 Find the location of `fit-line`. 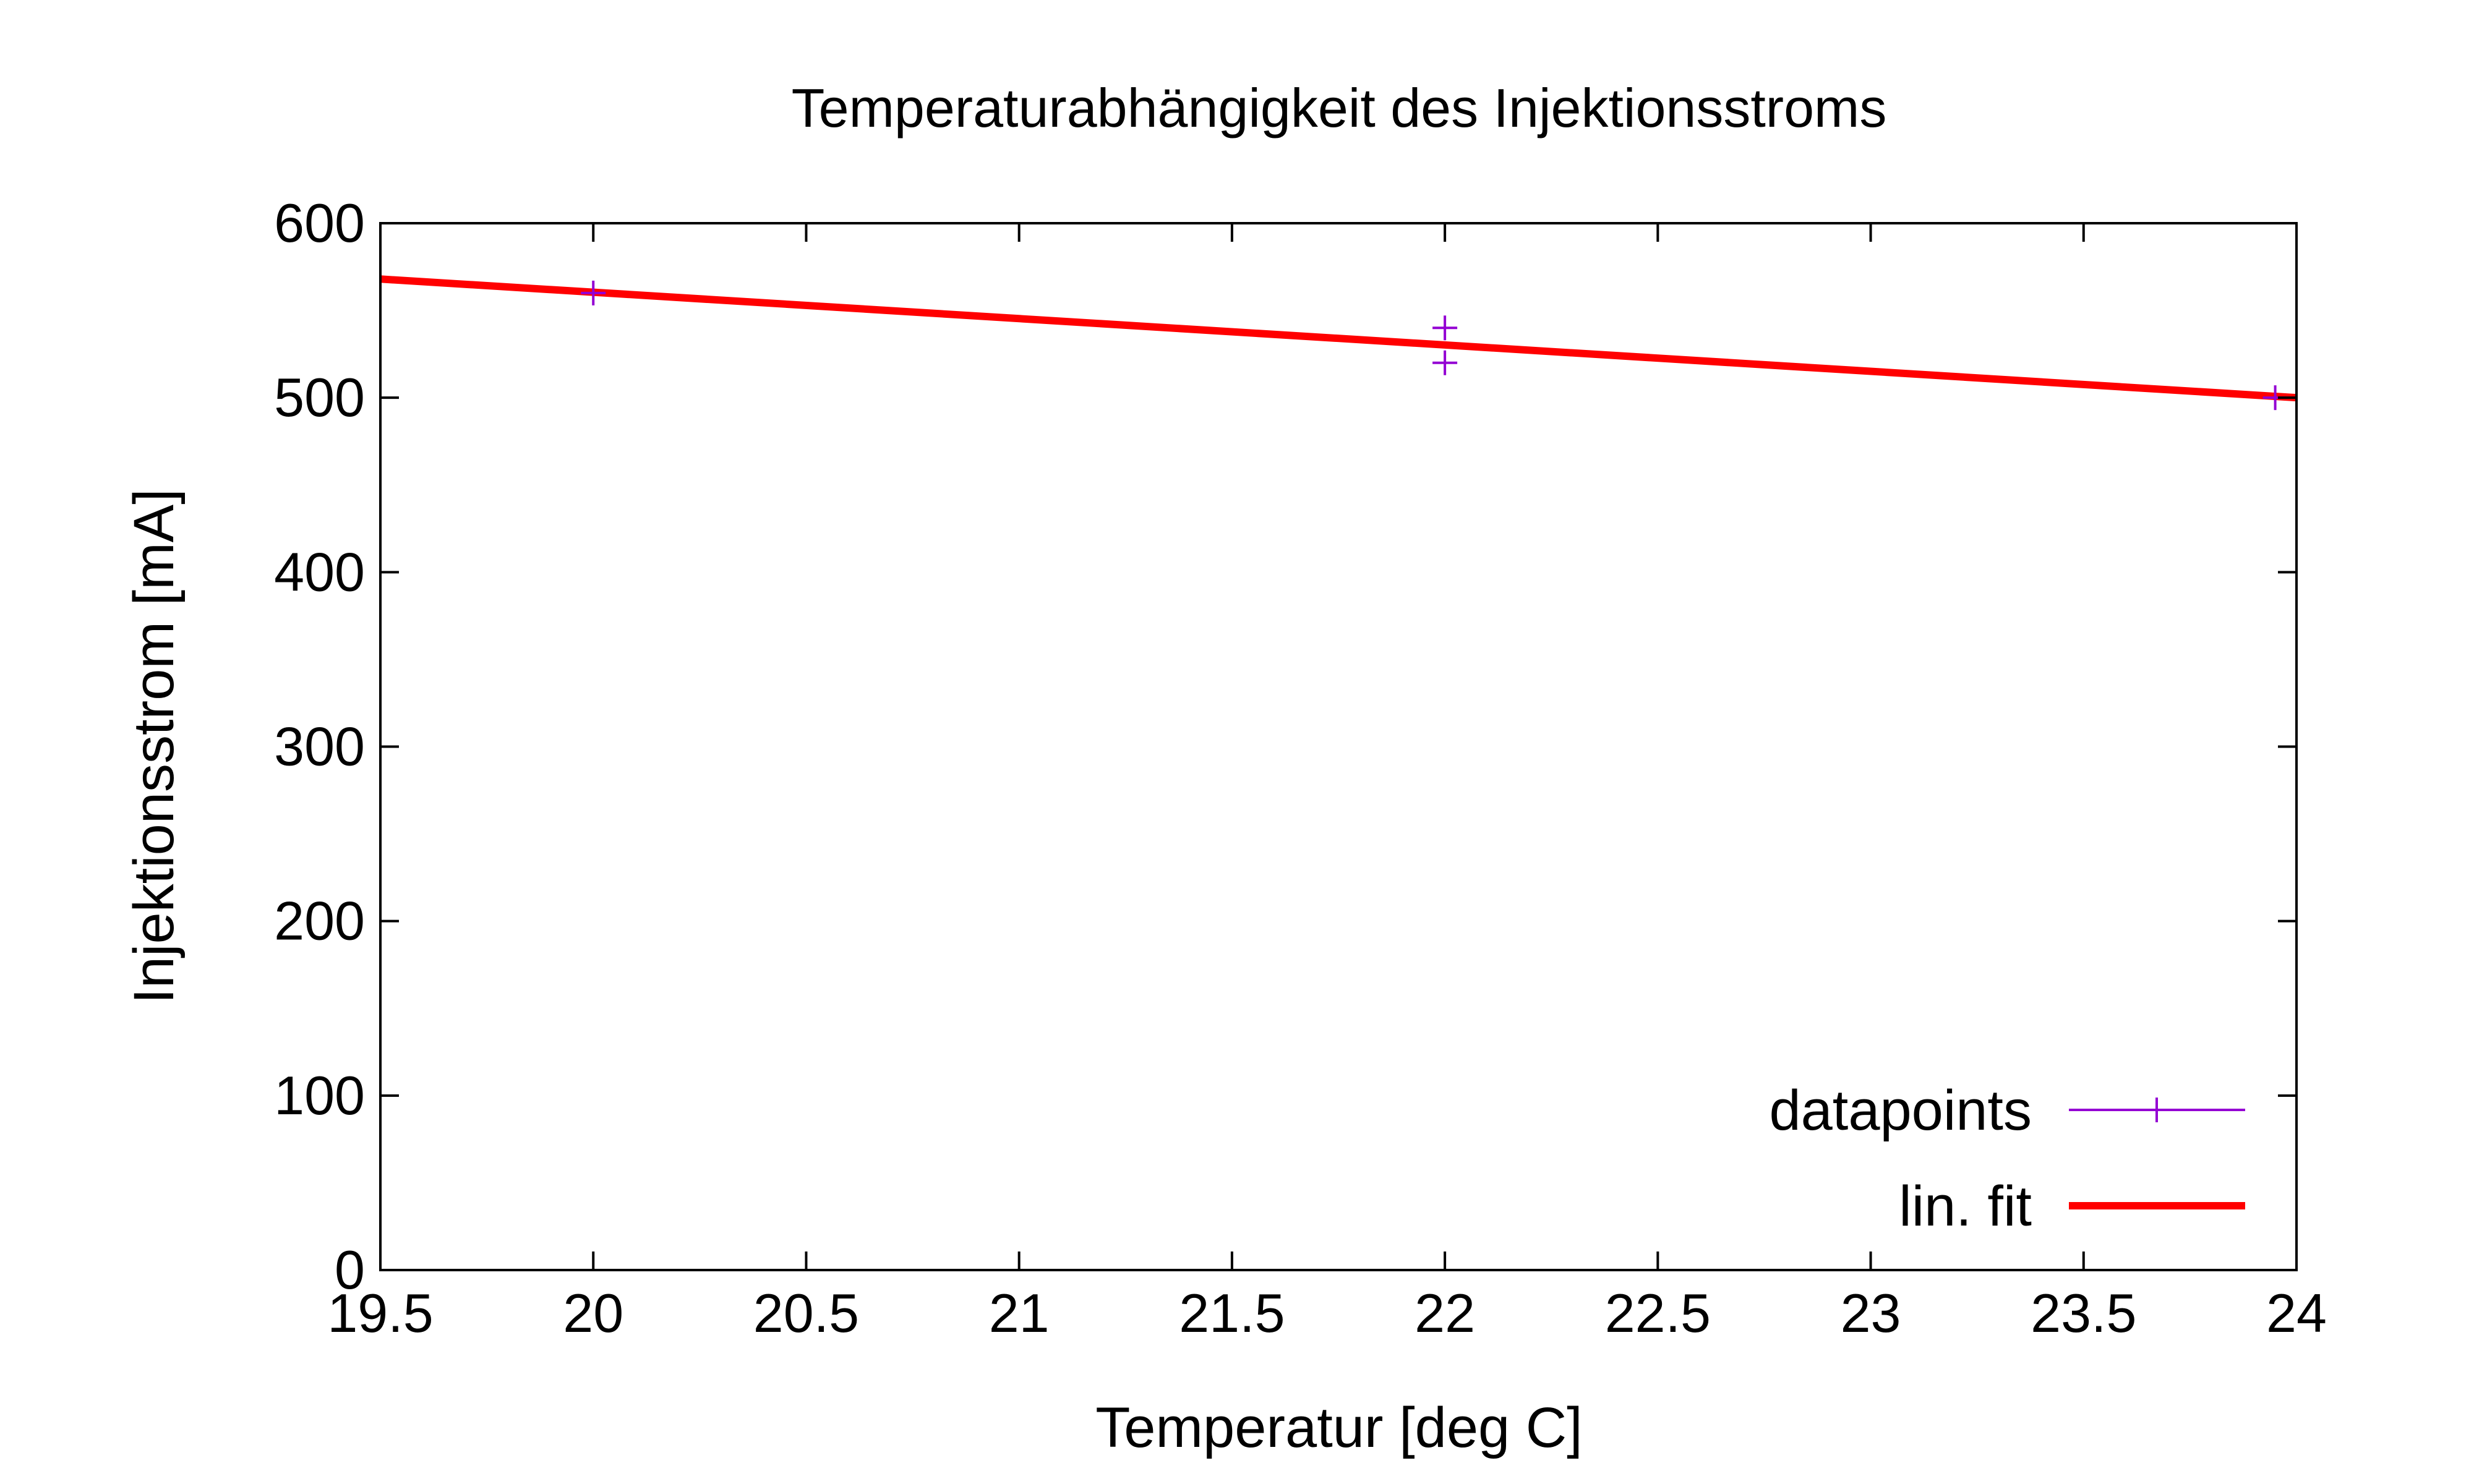

fit-line is located at coordinates (1338, 338).